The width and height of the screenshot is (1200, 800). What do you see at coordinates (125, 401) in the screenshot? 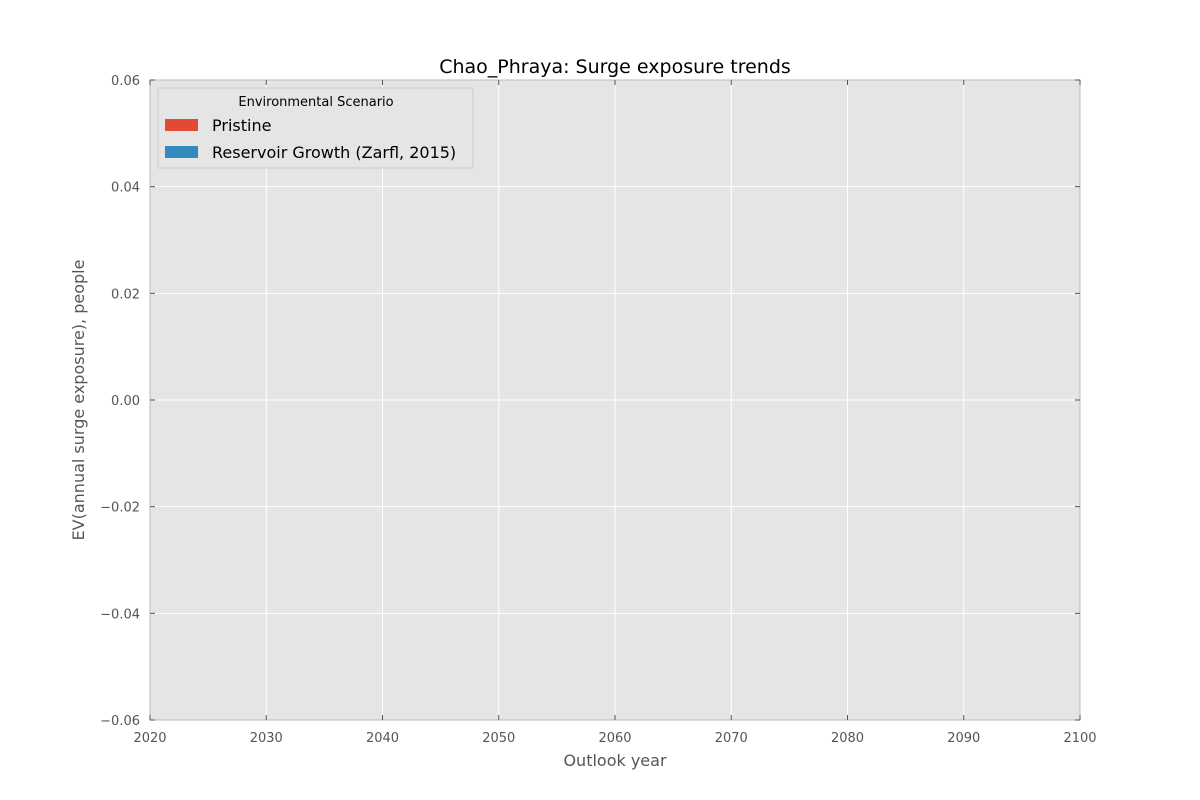
I see `y-tick-label: 0.00` at bounding box center [125, 401].